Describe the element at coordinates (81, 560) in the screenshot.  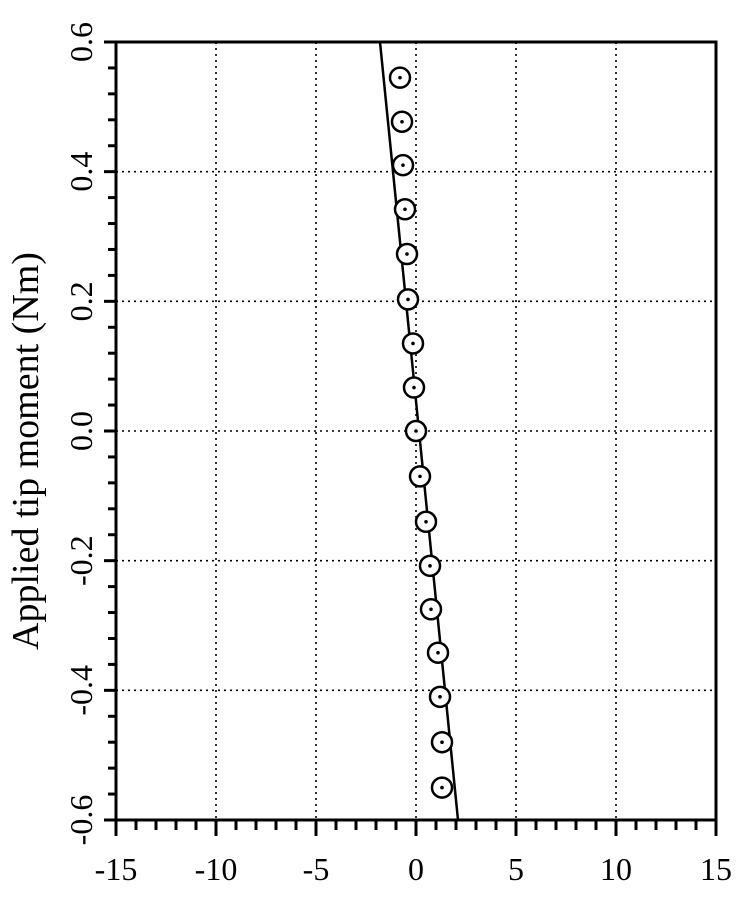
I see `y-tick-label: -0.2` at that location.